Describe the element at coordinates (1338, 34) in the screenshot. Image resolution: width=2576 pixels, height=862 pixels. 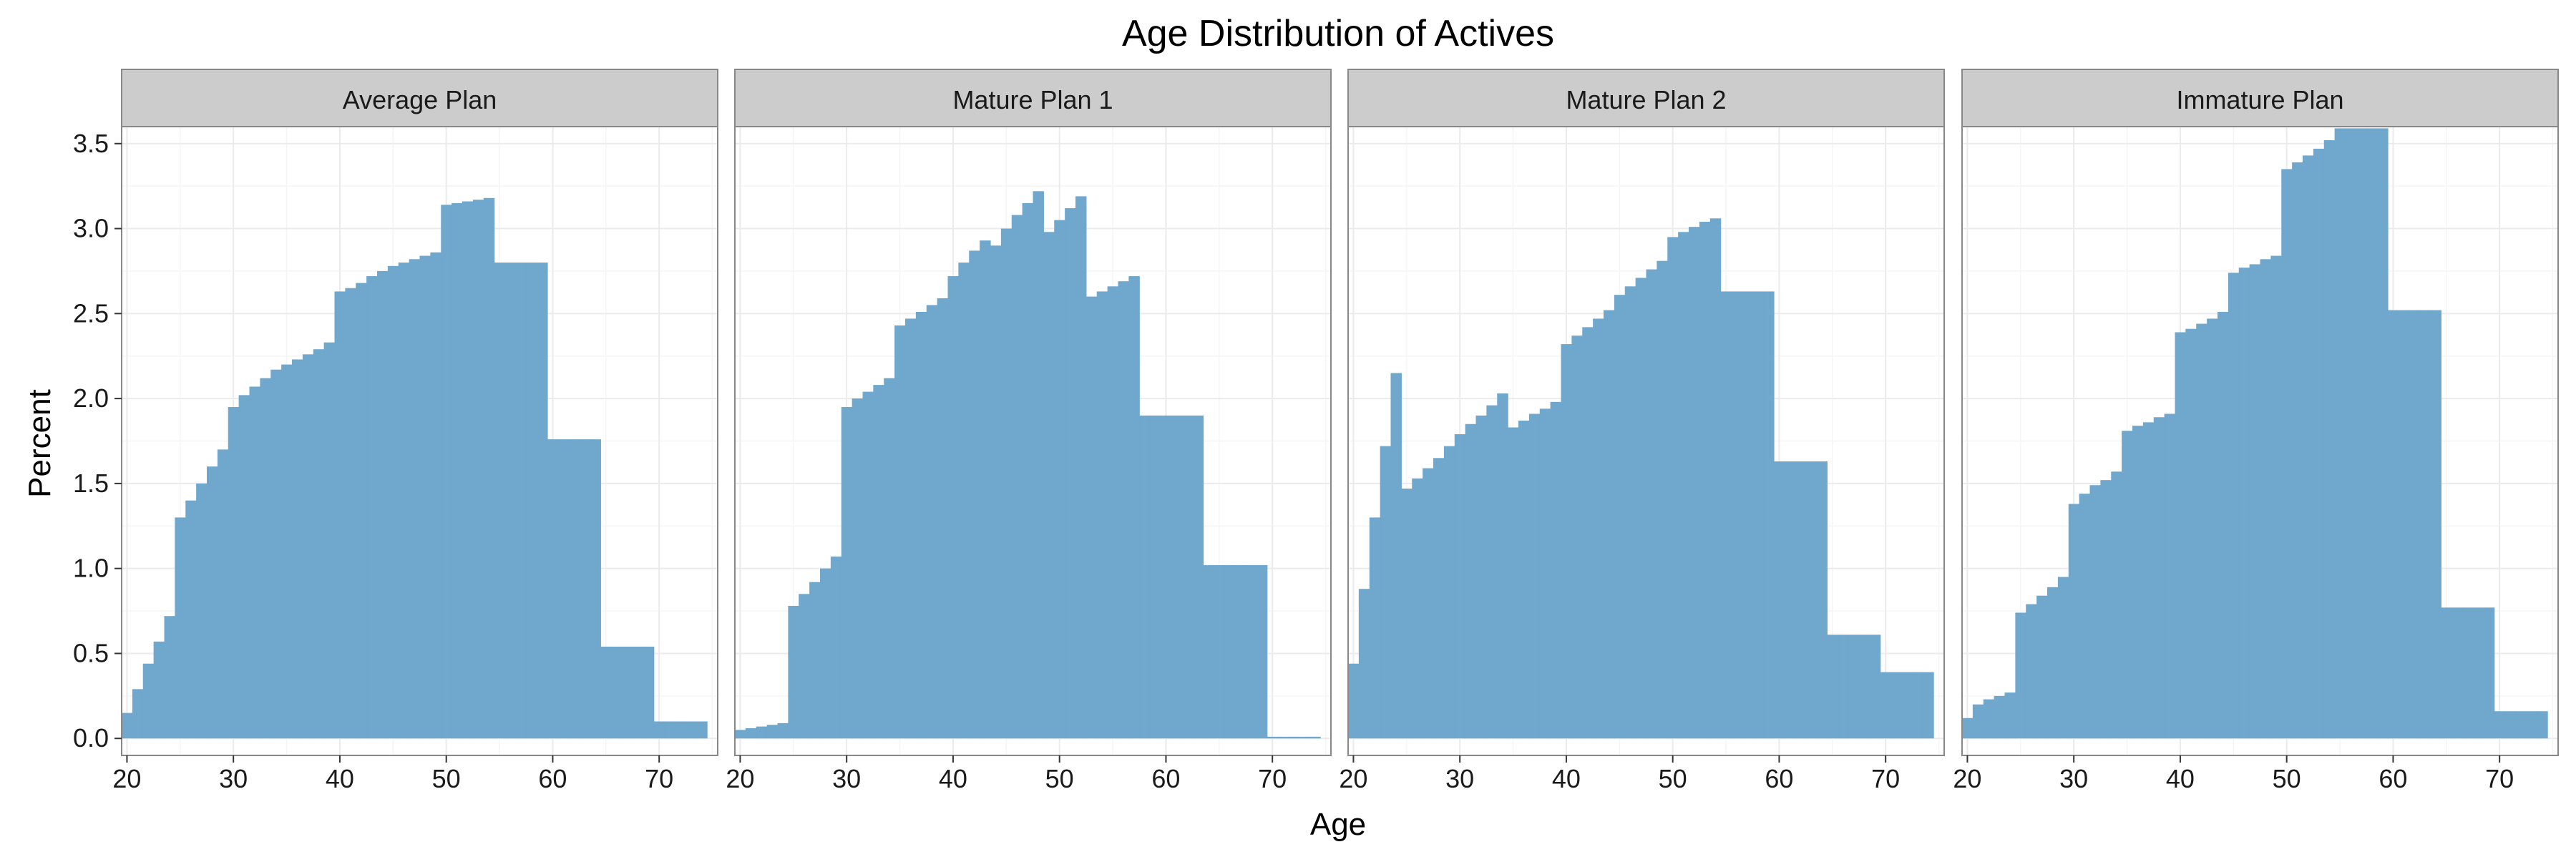
I see `chart-title: Age Distribution of Actives` at that location.